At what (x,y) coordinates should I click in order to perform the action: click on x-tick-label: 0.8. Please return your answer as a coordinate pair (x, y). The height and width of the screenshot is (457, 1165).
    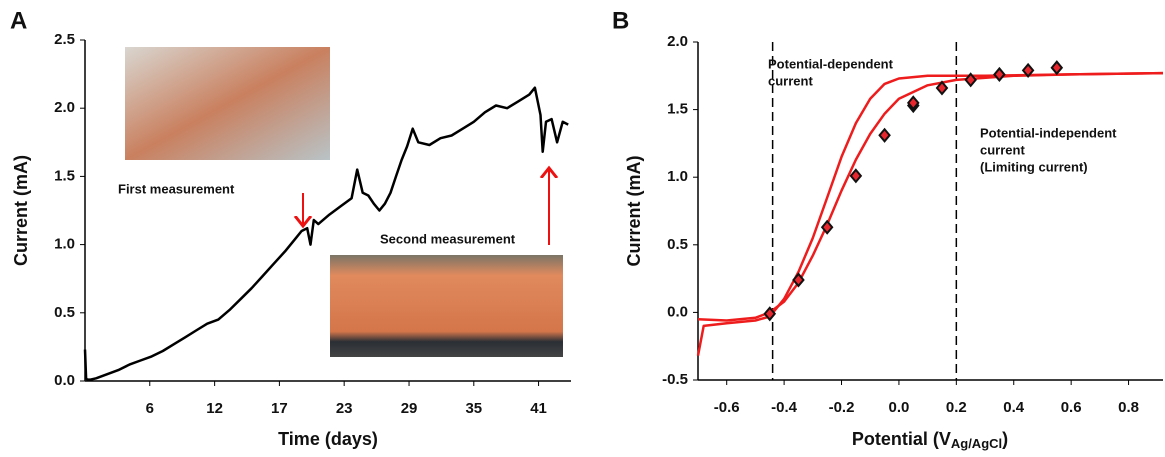
    Looking at the image, I should click on (1128, 407).